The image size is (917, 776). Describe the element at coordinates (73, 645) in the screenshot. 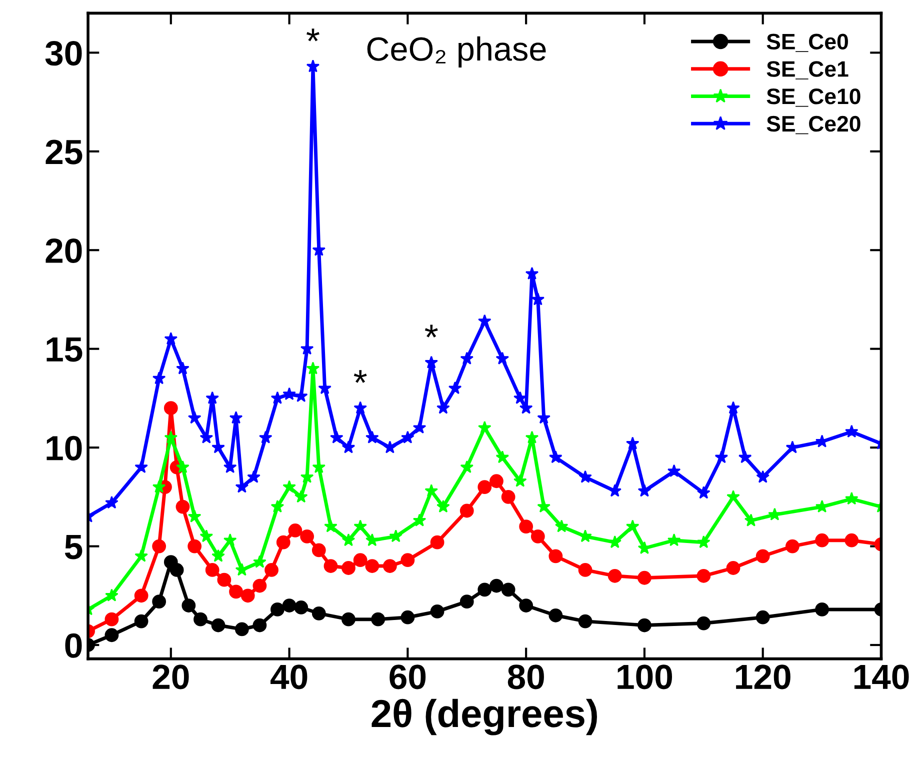

I see `y-tick-label: 0` at that location.